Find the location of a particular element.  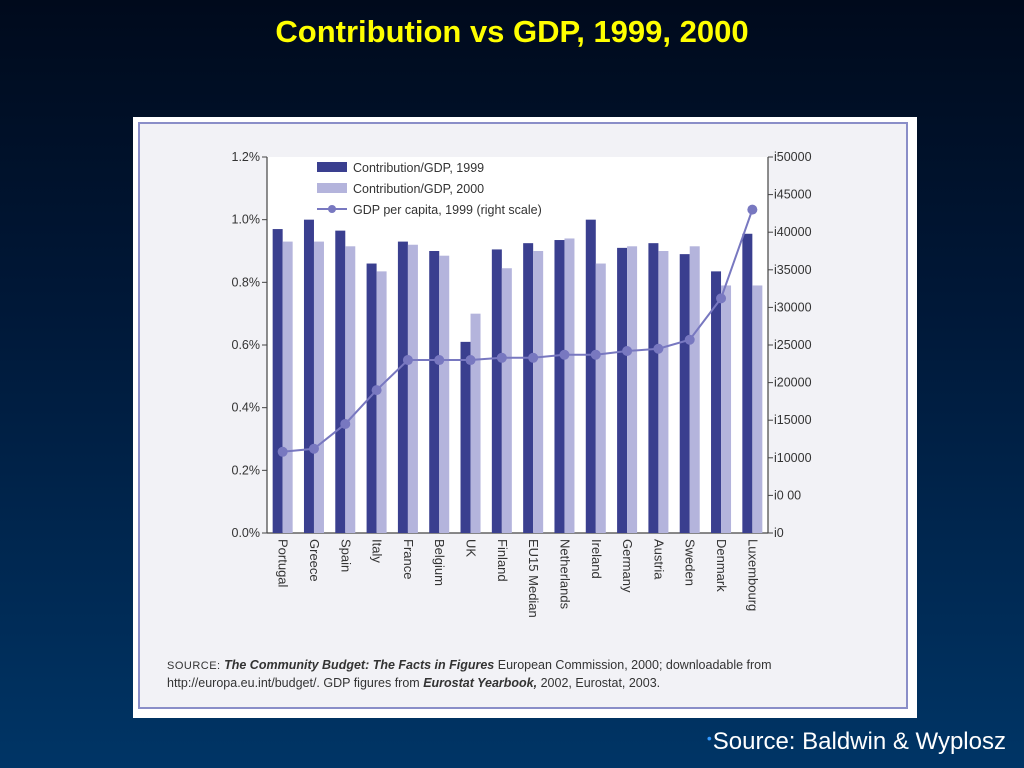

right-axis-tick-label: i0 is located at coordinates (779, 533).